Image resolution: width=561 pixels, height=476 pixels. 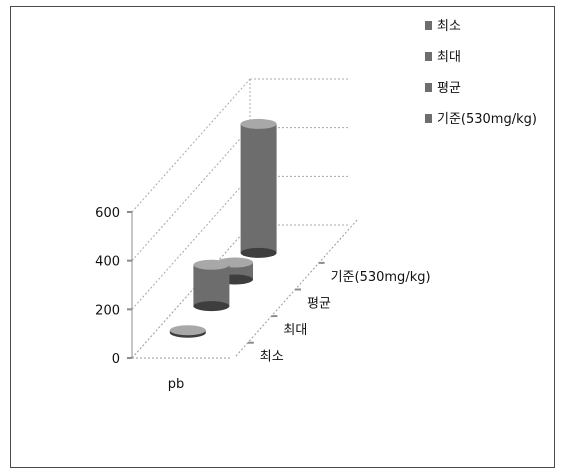 I want to click on y-tick-label-200: 200, so click(x=107, y=310).